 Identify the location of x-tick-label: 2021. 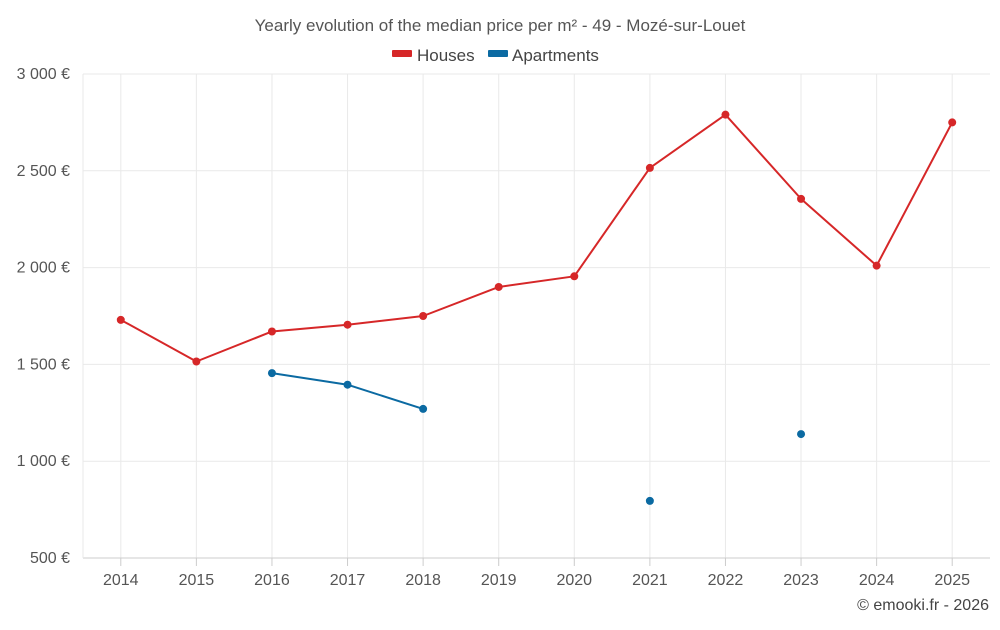
(650, 580).